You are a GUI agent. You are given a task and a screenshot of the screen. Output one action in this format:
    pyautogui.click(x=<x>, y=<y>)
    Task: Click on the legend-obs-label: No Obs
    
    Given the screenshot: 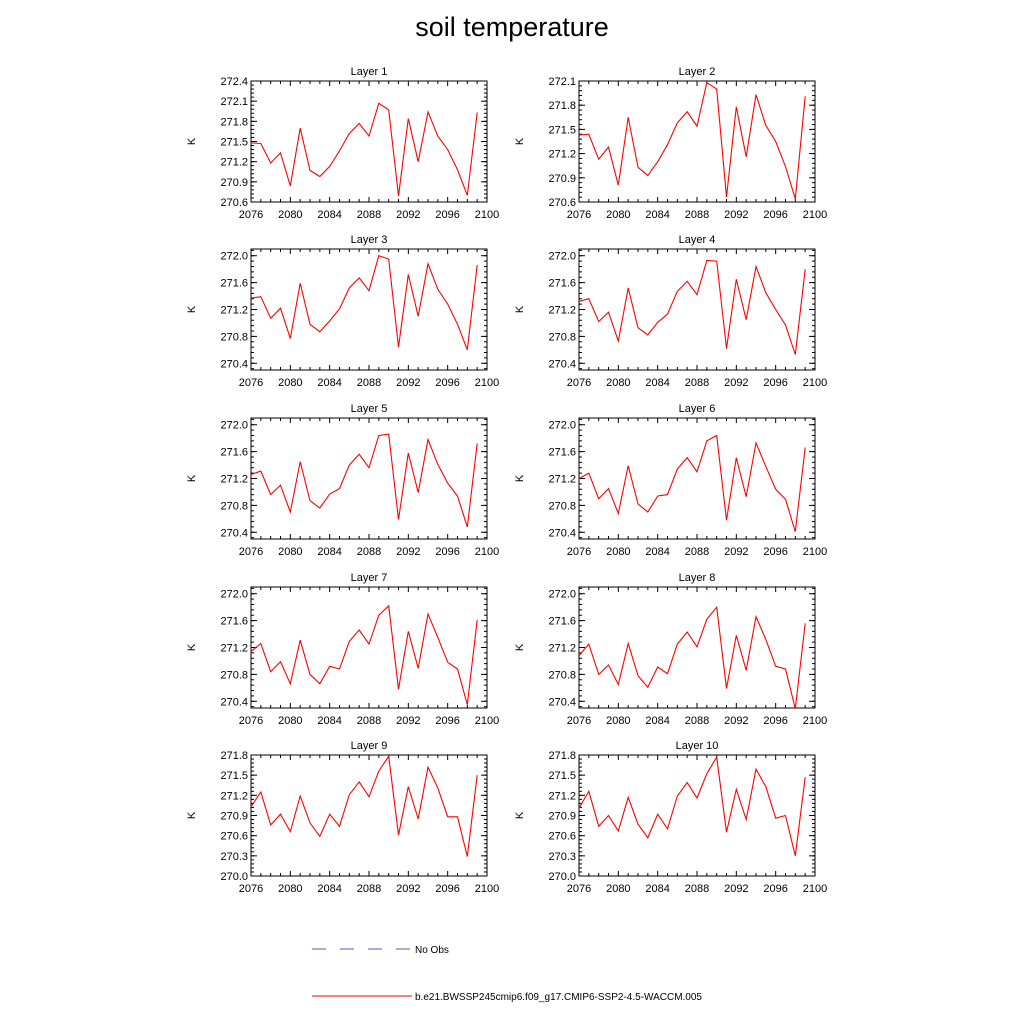 What is the action you would take?
    pyautogui.click(x=432, y=950)
    